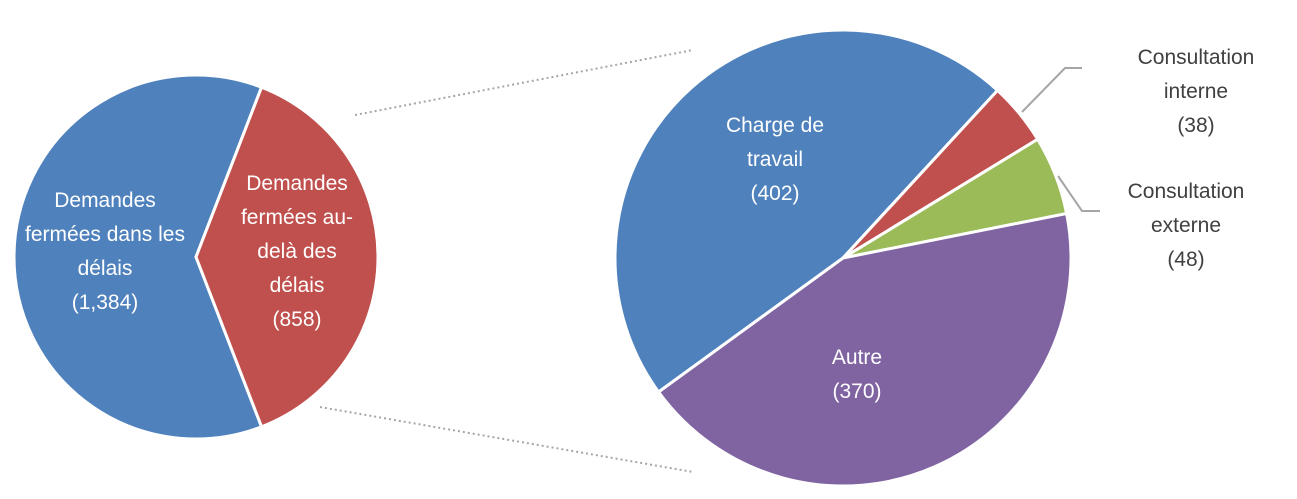 This screenshot has height=499, width=1297. Describe the element at coordinates (297, 319) in the screenshot. I see `value-label: (858)` at that location.